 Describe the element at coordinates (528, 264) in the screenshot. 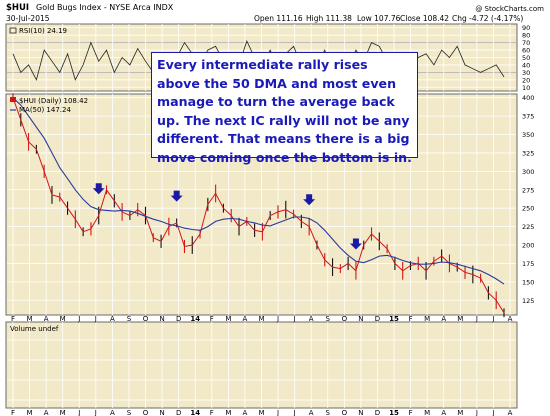

I see `price-tick-label: 175` at that location.